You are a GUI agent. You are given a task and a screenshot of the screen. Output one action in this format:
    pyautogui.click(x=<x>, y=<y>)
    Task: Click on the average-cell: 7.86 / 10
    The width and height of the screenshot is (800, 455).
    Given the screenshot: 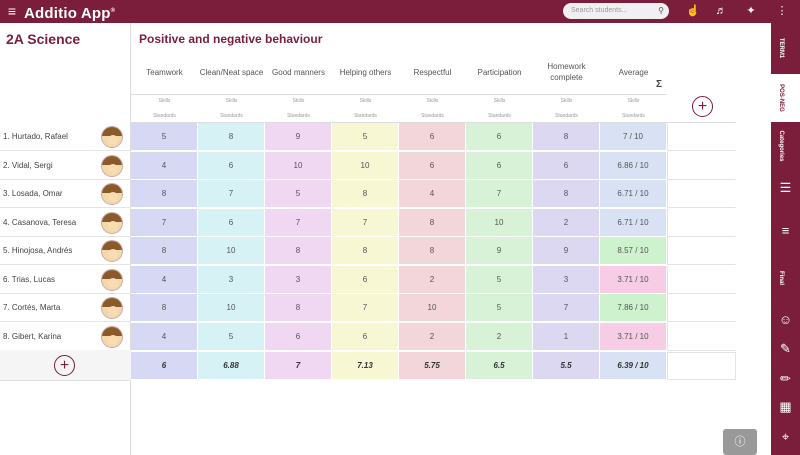 What is the action you would take?
    pyautogui.click(x=633, y=308)
    